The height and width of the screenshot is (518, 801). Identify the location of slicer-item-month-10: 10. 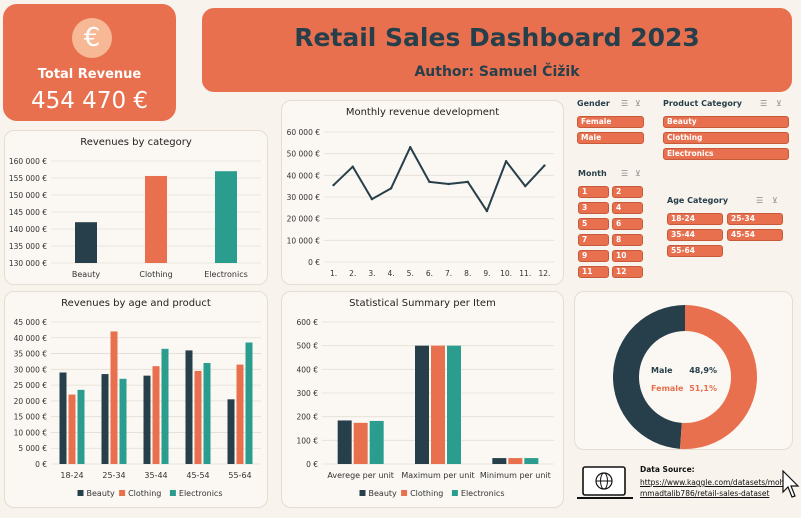
(627, 256).